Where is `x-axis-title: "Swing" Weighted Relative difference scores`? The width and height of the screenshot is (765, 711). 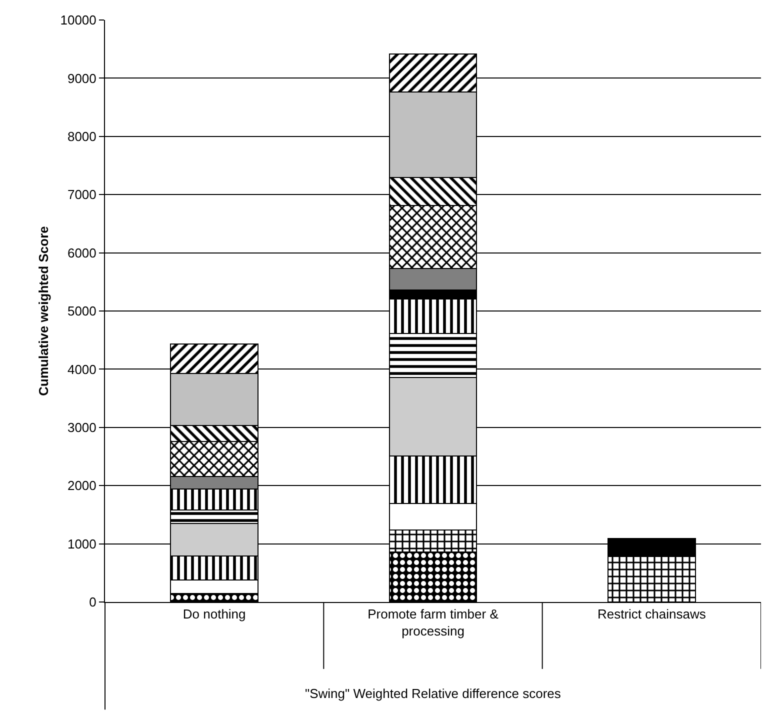 x-axis-title: "Swing" Weighted Relative difference scores is located at coordinates (433, 693).